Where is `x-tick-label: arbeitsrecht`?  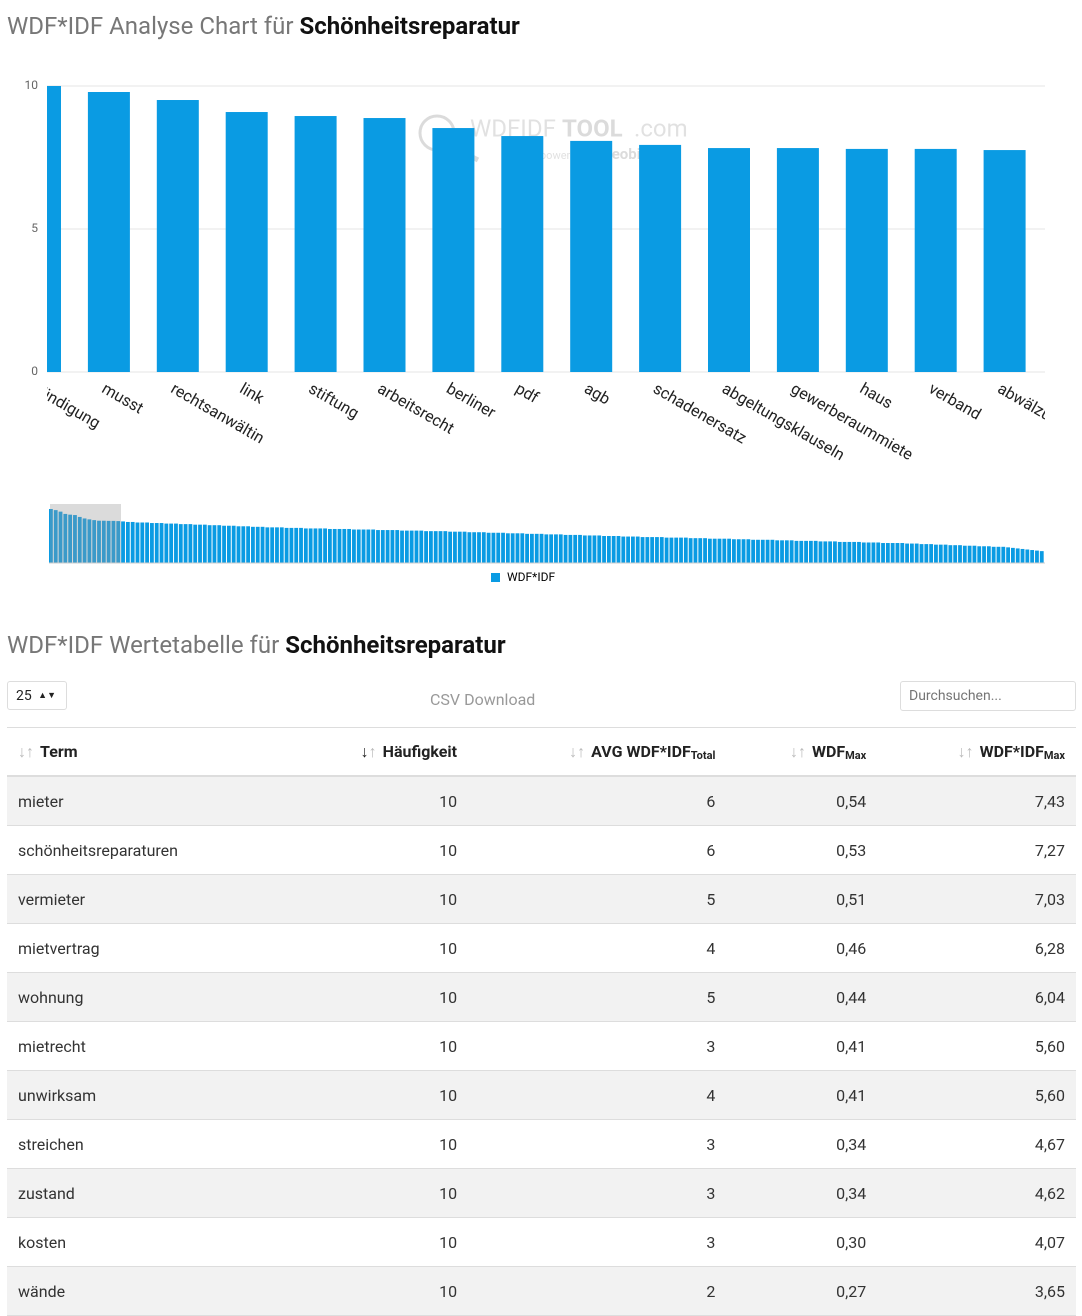
x-tick-label: arbeitsrecht is located at coordinates (415, 408).